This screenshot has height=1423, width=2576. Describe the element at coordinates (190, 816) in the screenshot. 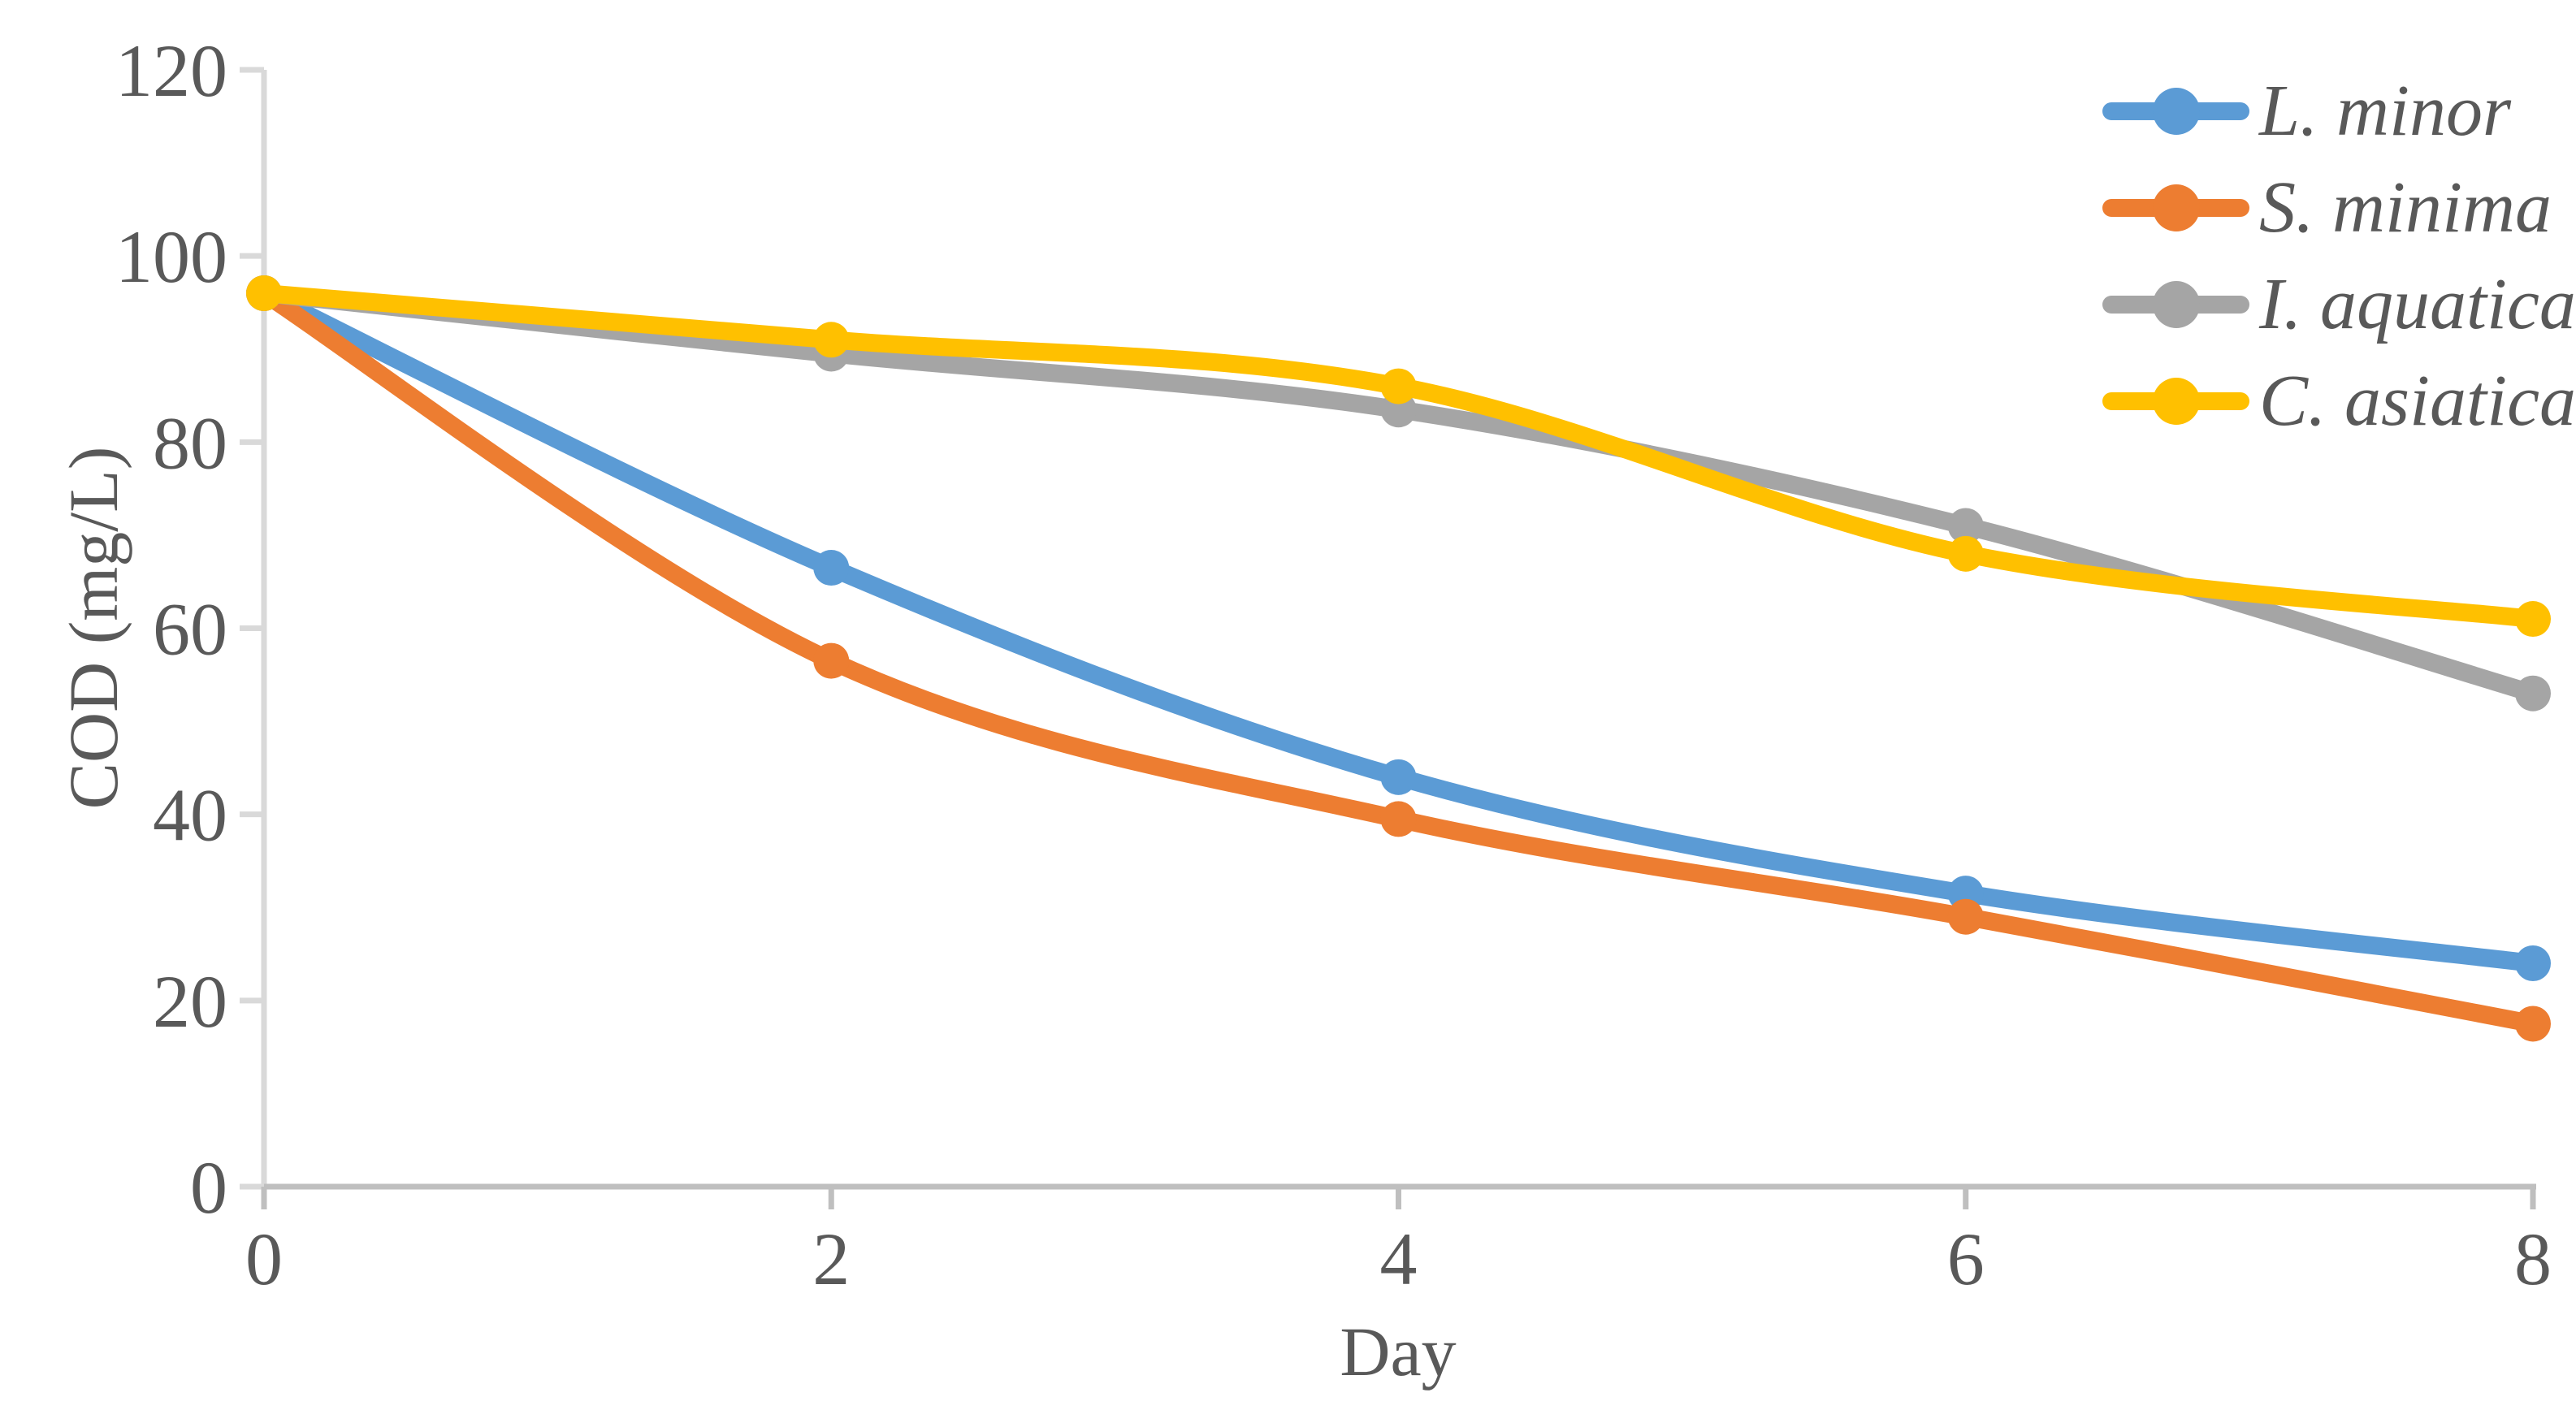

I see `y-tick-label: 40` at that location.